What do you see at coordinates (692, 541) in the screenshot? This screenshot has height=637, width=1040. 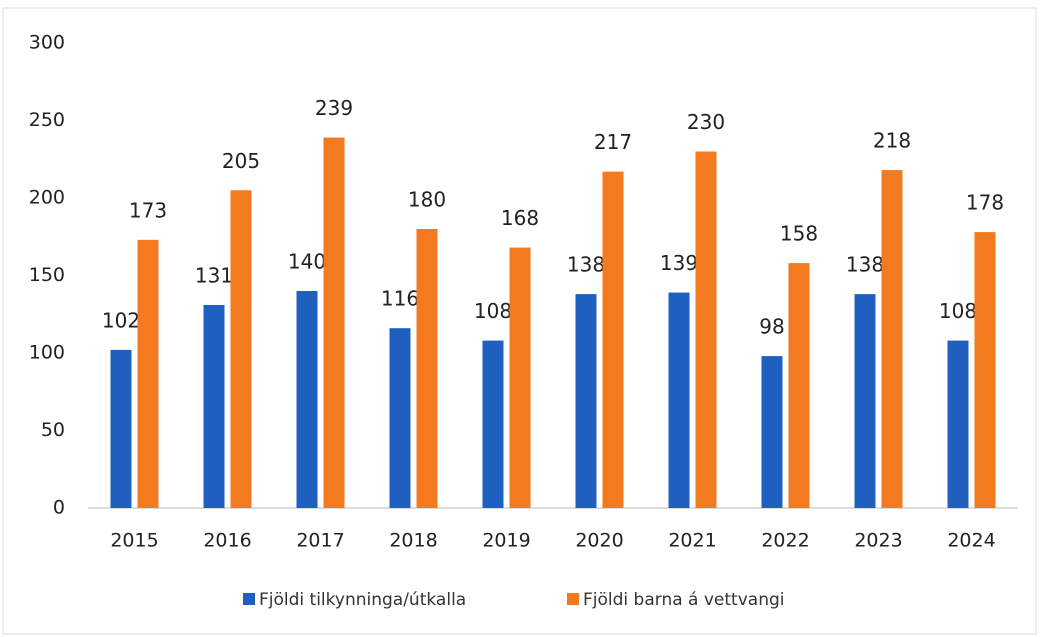 I see `x-tick-label: 2021` at bounding box center [692, 541].